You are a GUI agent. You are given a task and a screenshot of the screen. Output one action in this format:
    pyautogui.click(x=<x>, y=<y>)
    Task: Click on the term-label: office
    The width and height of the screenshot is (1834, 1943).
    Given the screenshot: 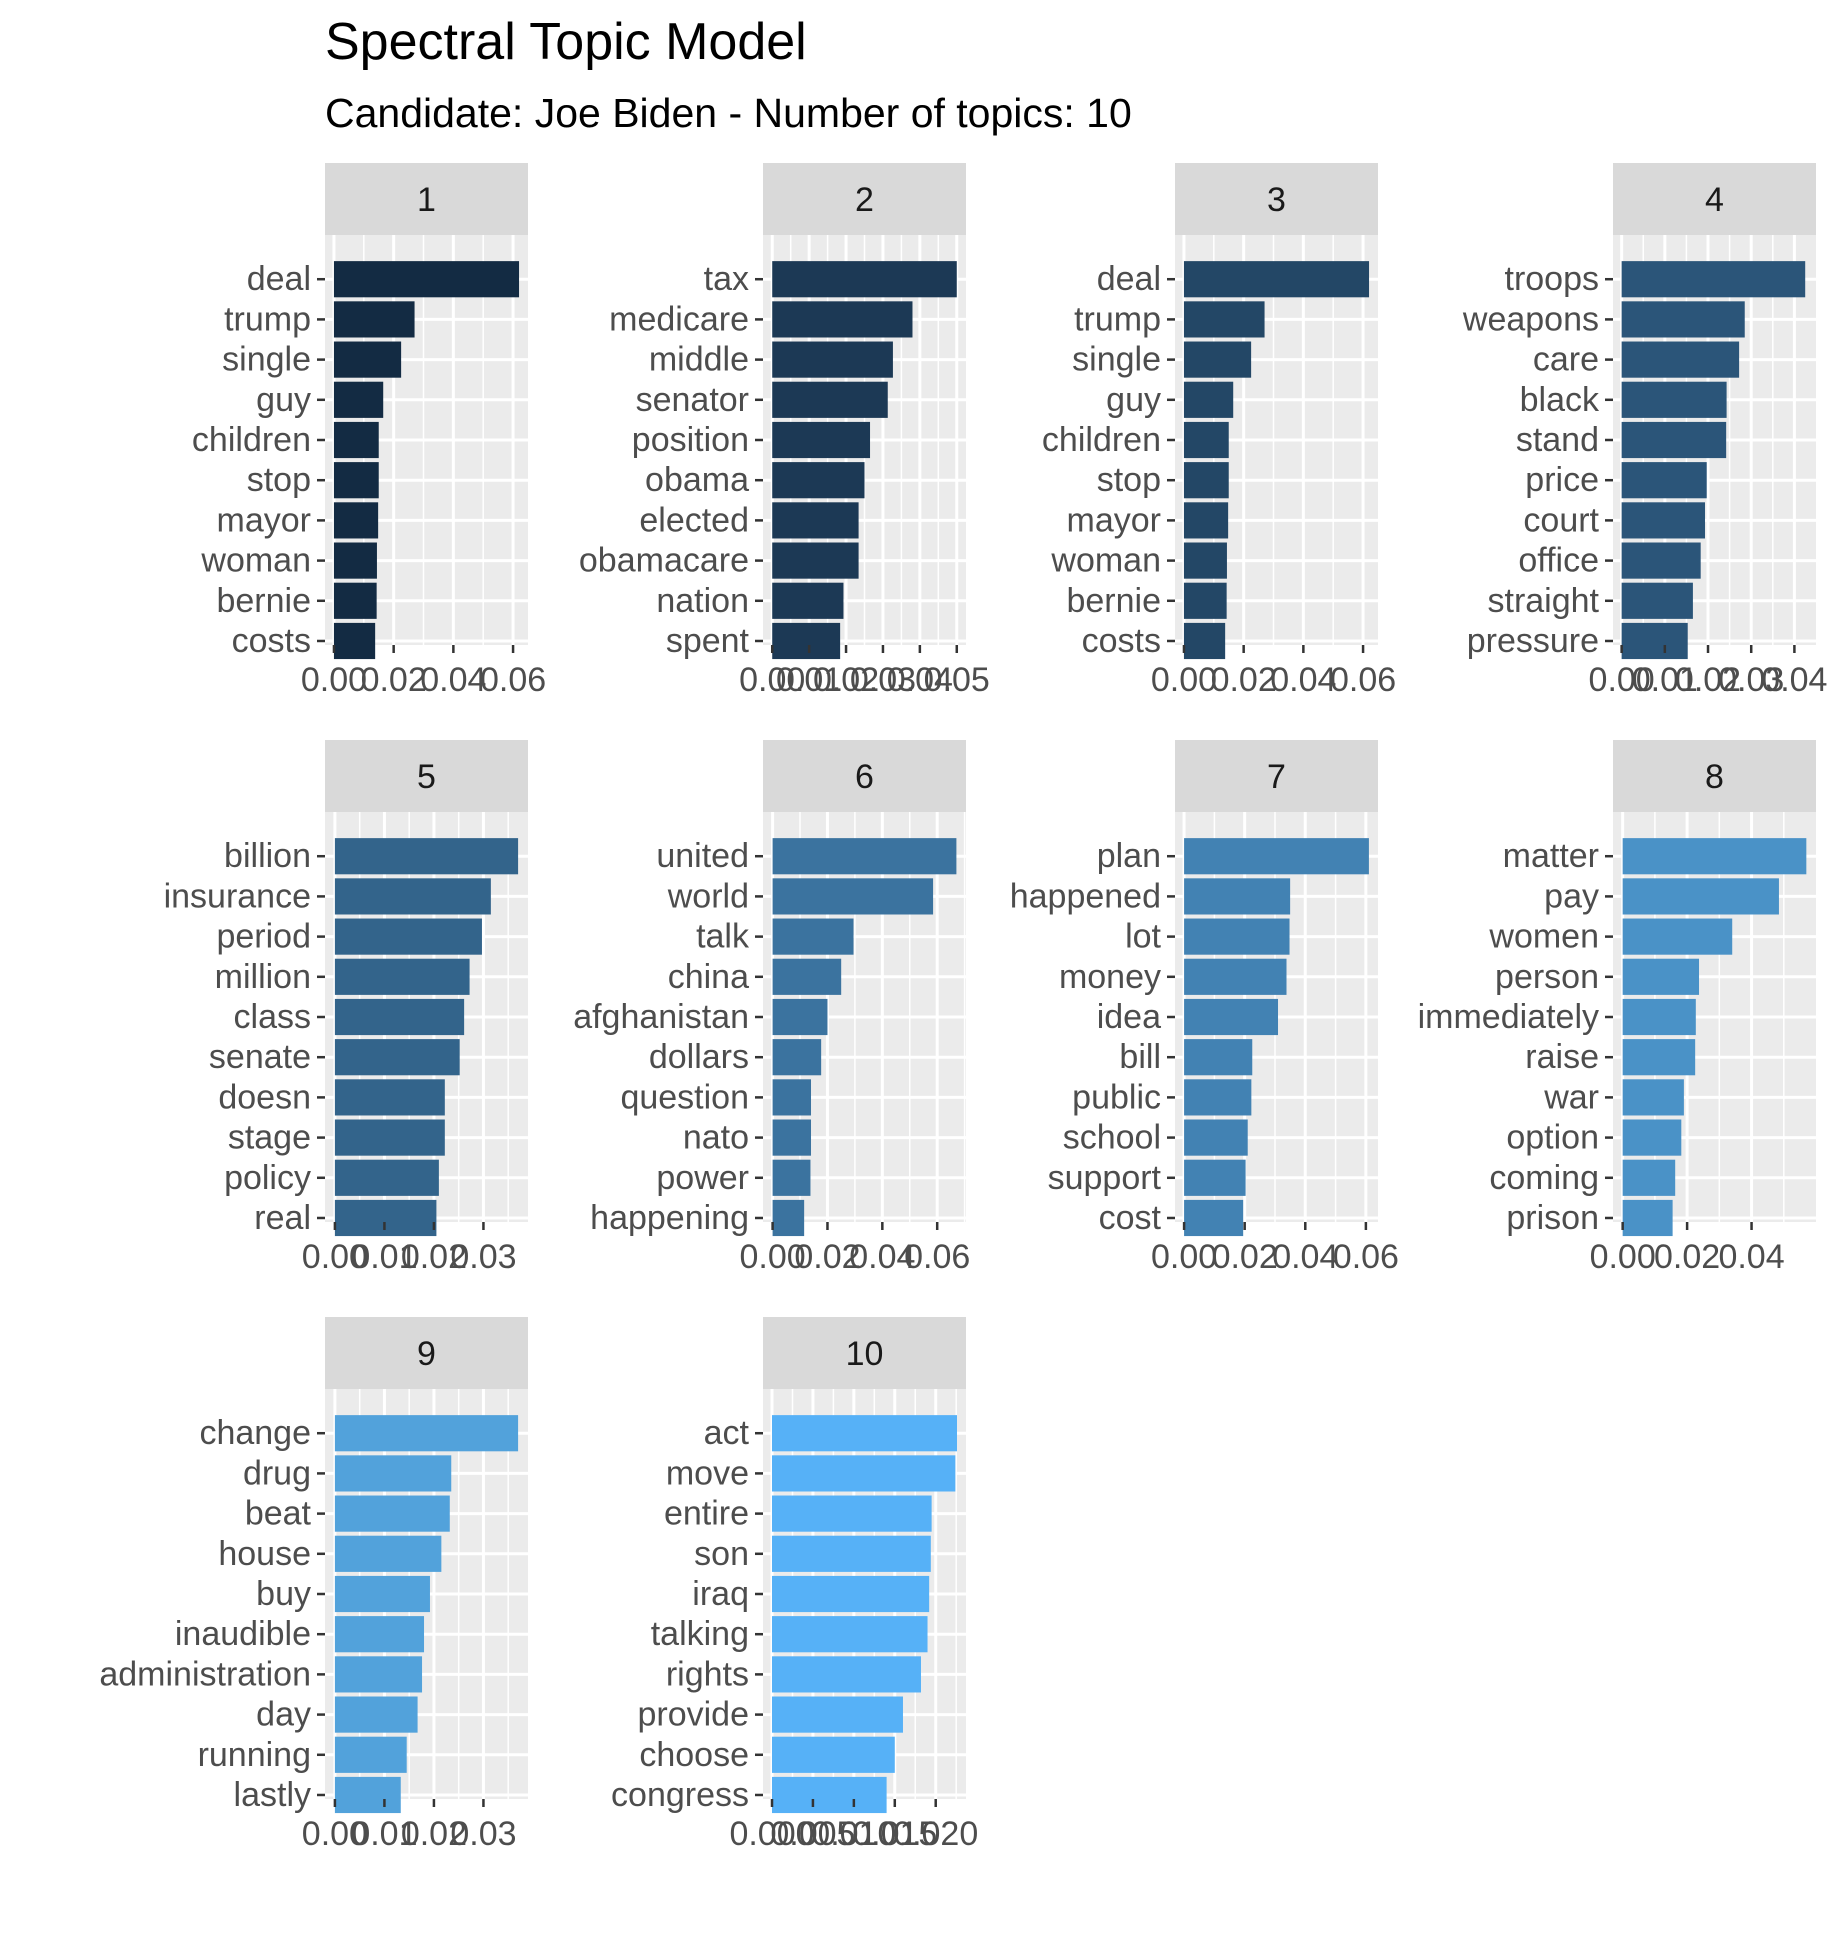 What is the action you would take?
    pyautogui.click(x=1558, y=561)
    